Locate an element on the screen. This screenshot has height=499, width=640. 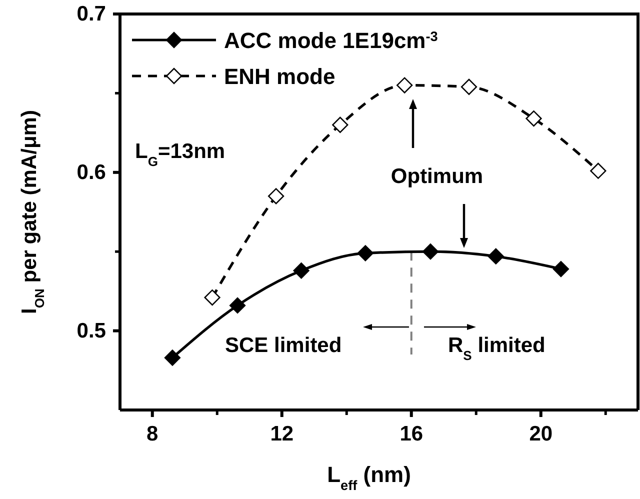
annotation: L$_{G}$=13nm is located at coordinates (180, 154).